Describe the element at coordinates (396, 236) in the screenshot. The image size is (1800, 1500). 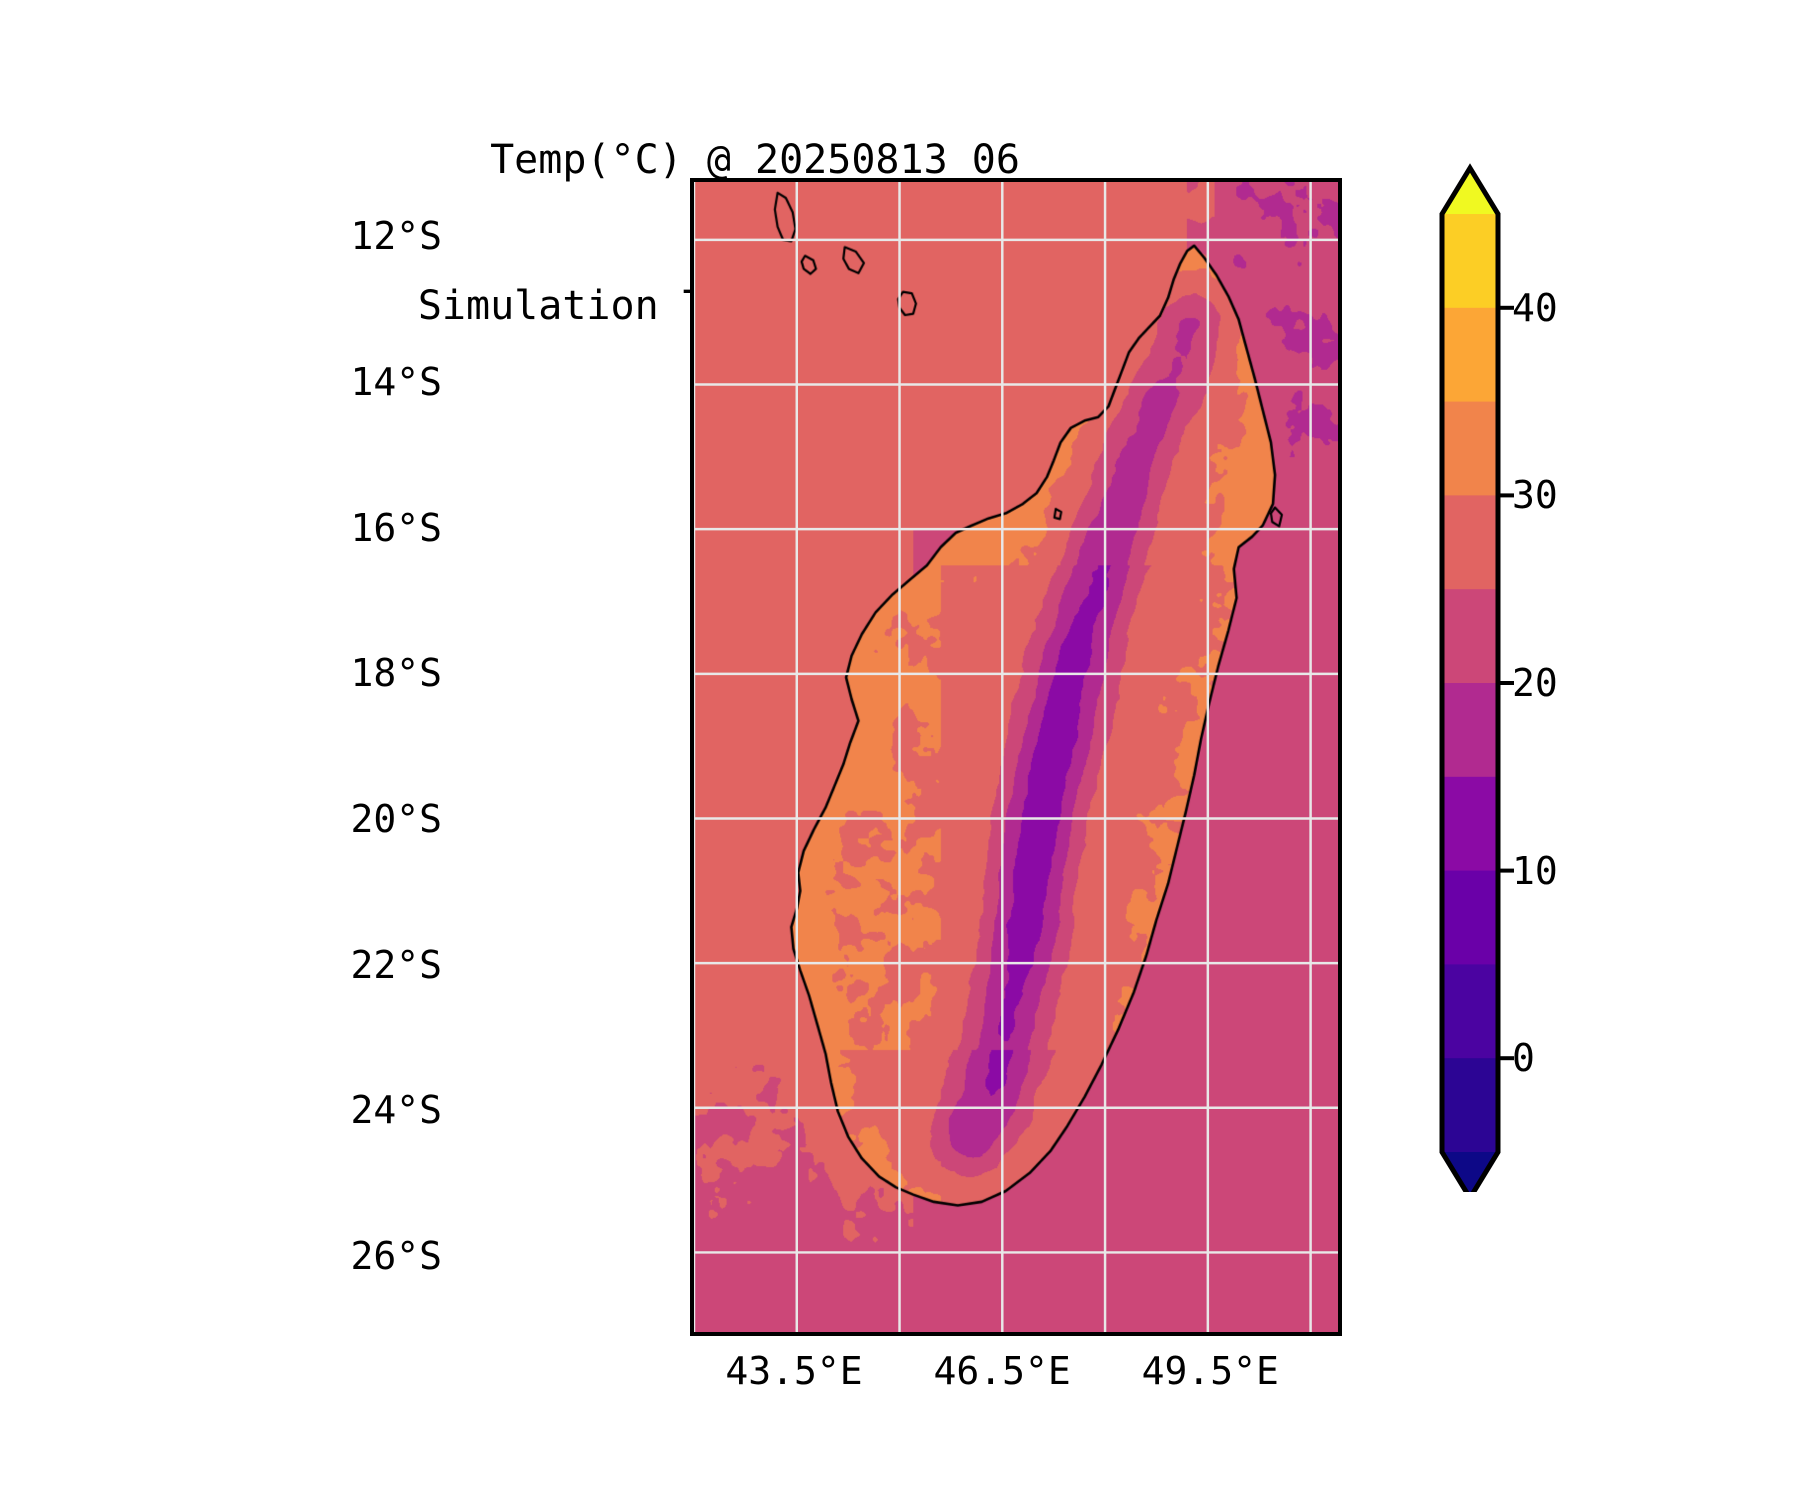
I see `latitude-tick-label: 12°S` at that location.